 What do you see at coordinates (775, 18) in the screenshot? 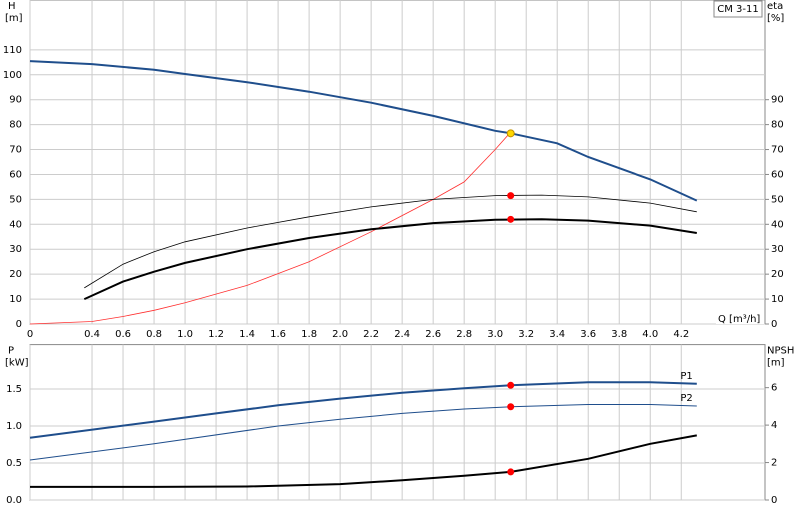
I see `y2-axis-unit: [%]` at bounding box center [775, 18].